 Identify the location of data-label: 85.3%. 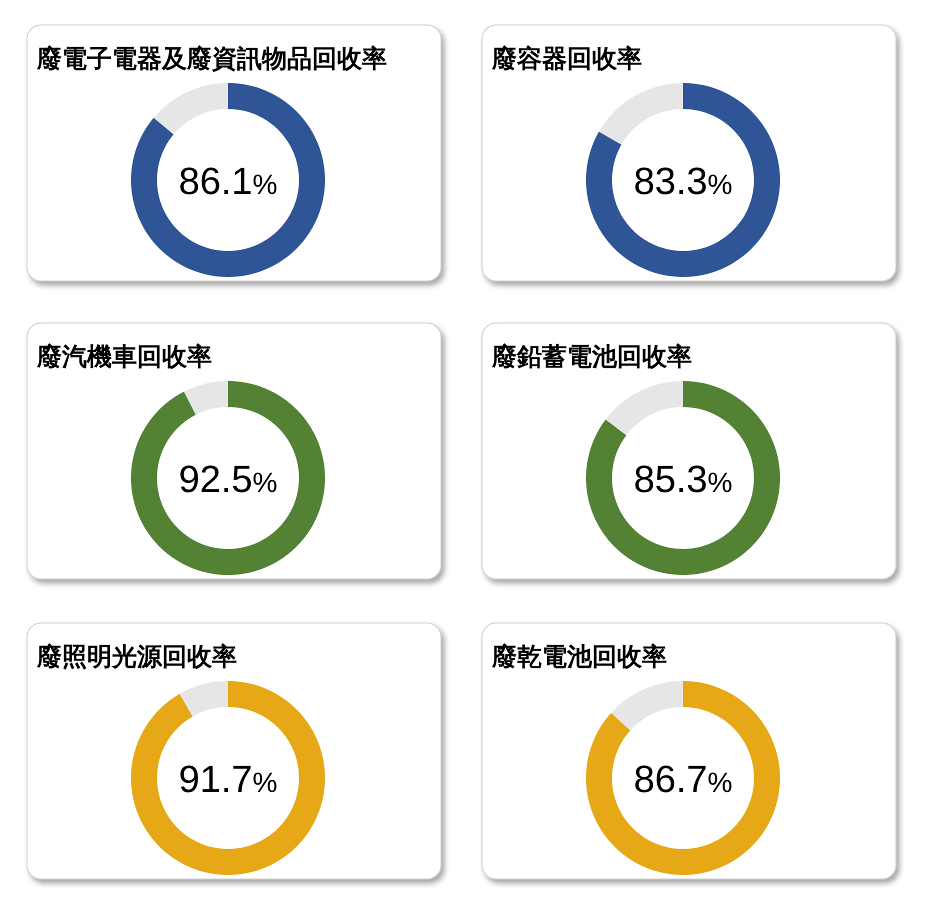
(683, 480).